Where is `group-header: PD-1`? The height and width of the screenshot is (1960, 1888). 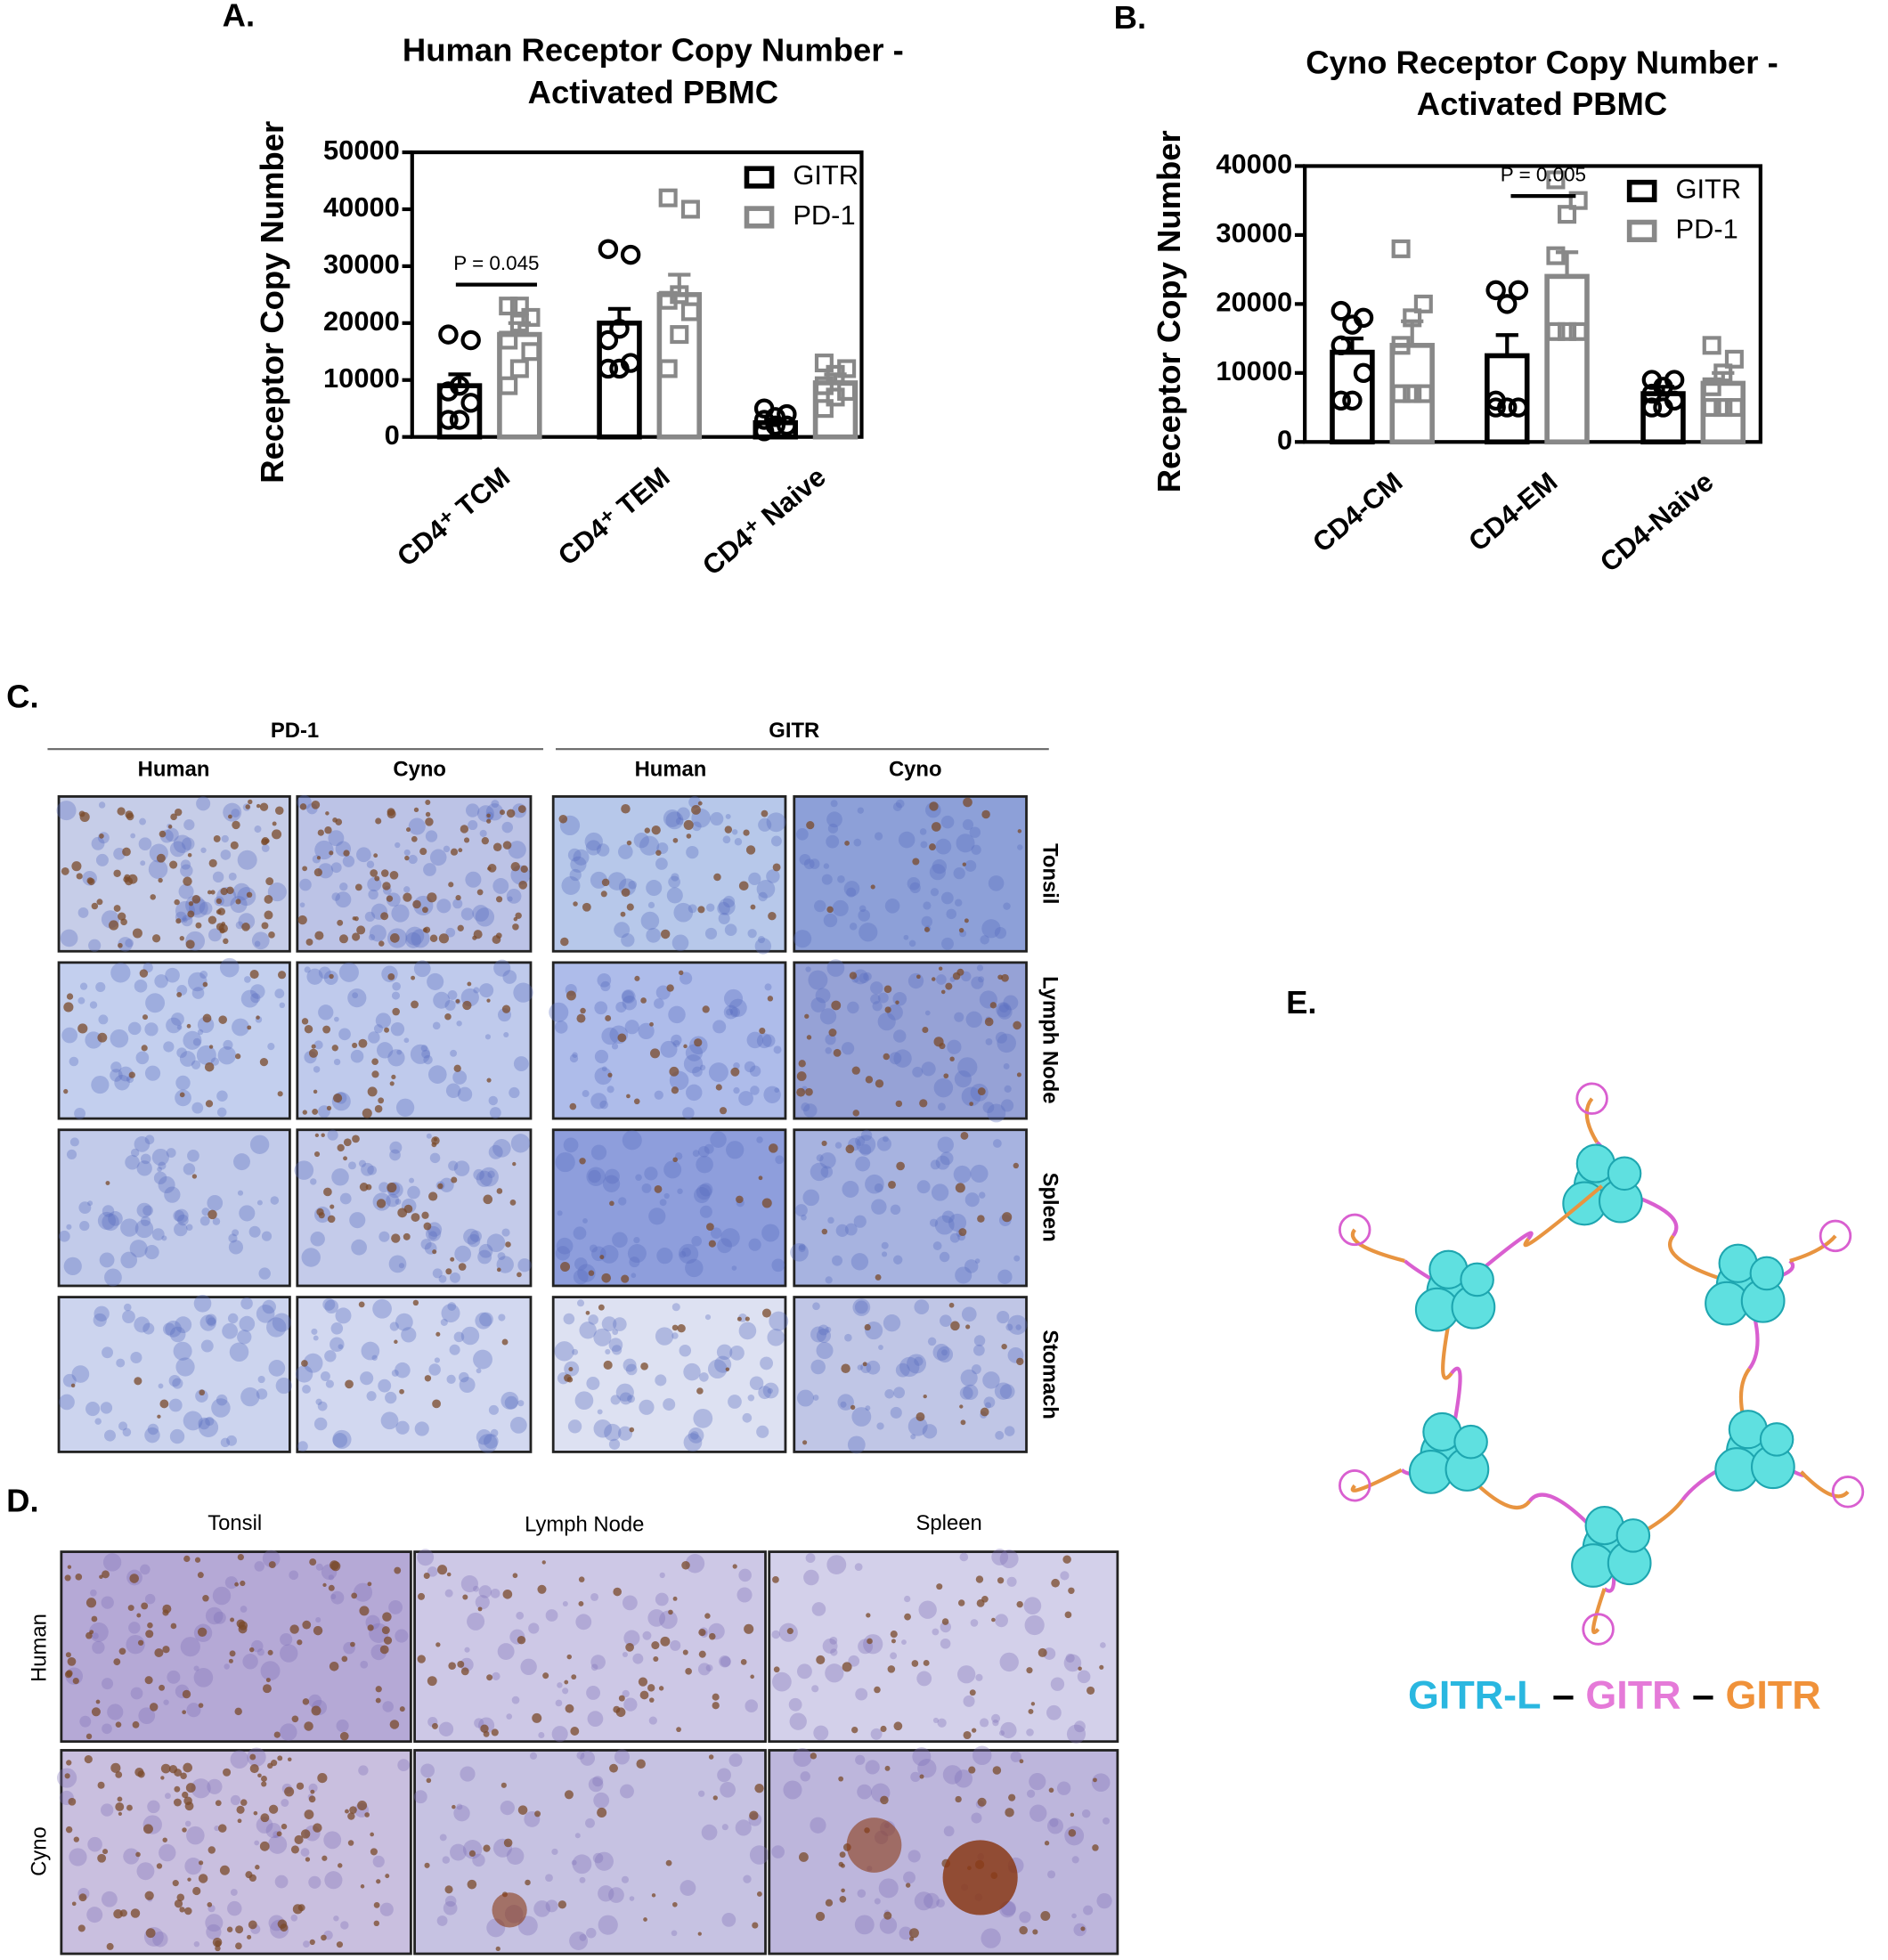 group-header: PD-1 is located at coordinates (295, 731).